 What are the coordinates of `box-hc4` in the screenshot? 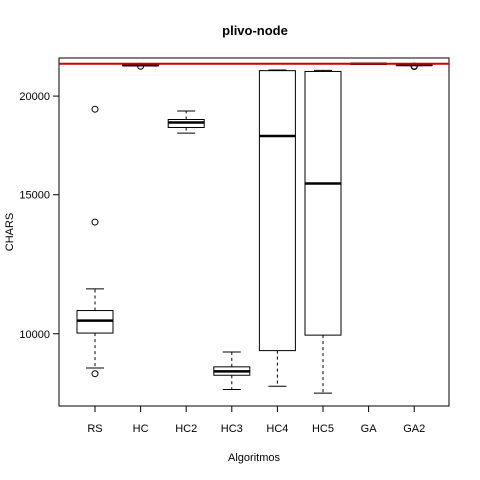 It's located at (277, 228).